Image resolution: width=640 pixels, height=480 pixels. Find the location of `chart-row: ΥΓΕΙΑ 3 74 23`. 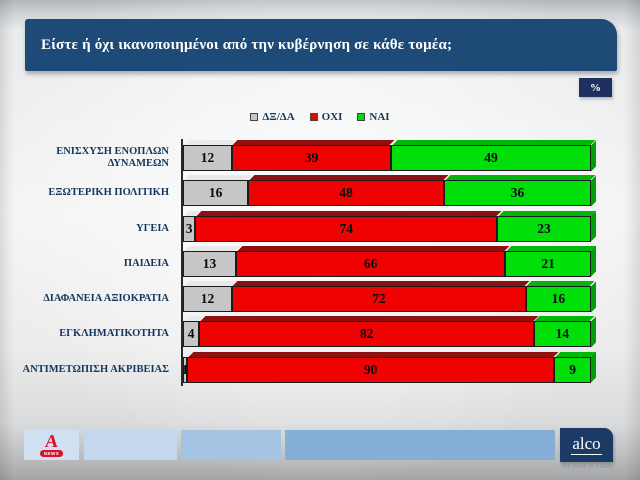

chart-row: ΥΓΕΙΑ 3 74 23 is located at coordinates (320, 226).